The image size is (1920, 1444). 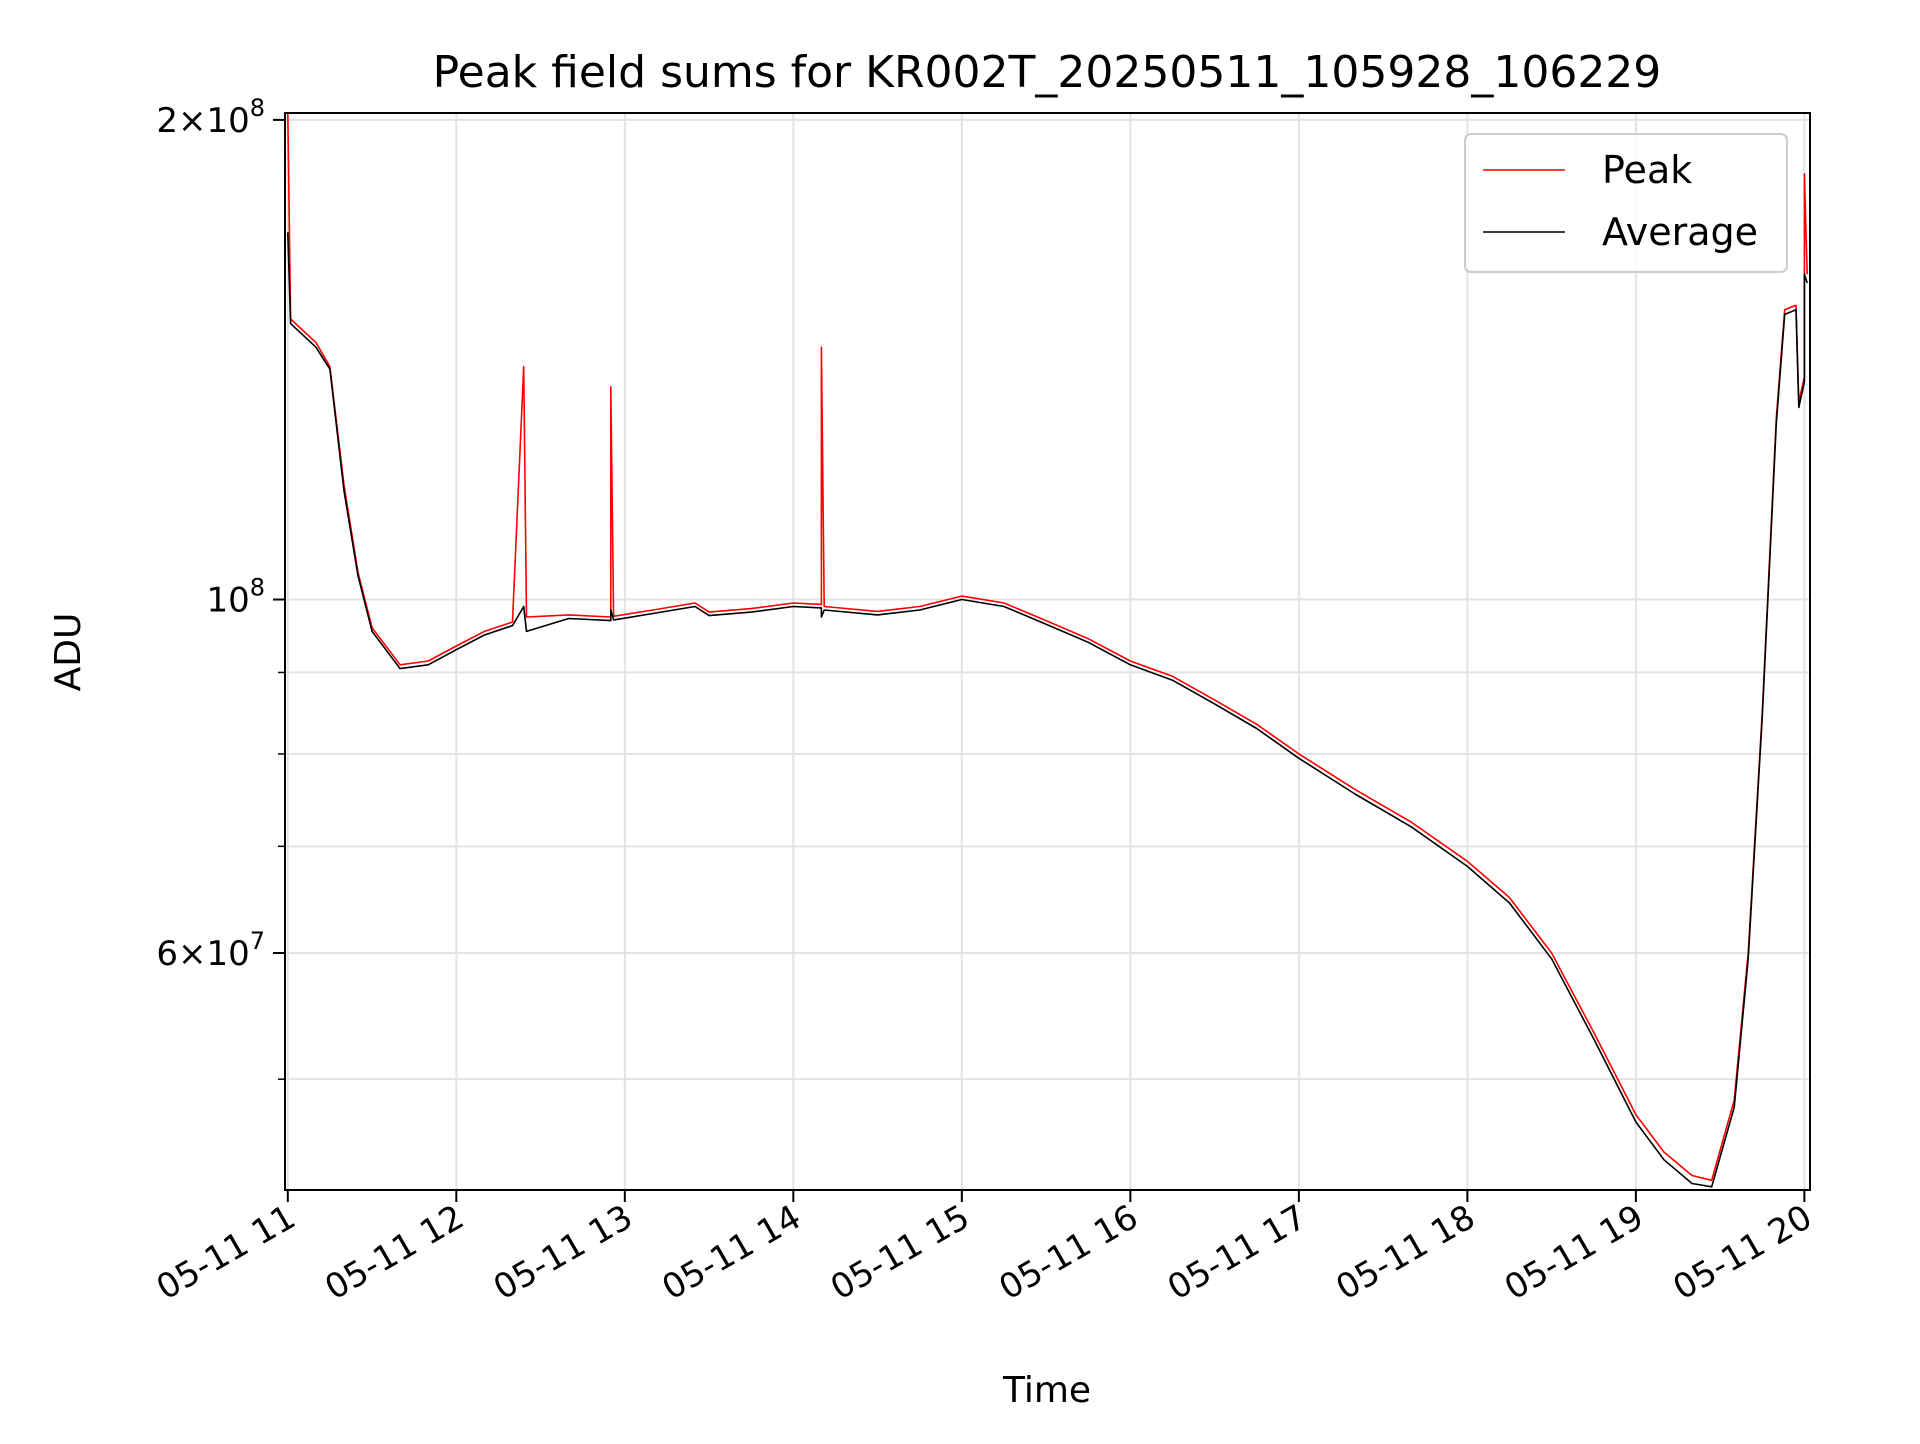 What do you see at coordinates (68, 652) in the screenshot?
I see `y-axis-label: ADU` at bounding box center [68, 652].